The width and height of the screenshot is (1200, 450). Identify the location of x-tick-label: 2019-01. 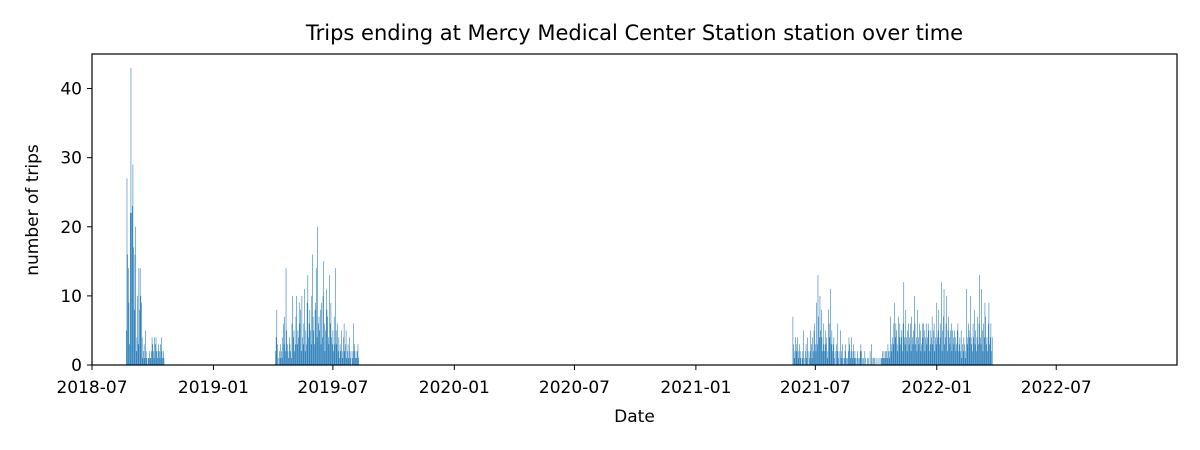
(213, 388).